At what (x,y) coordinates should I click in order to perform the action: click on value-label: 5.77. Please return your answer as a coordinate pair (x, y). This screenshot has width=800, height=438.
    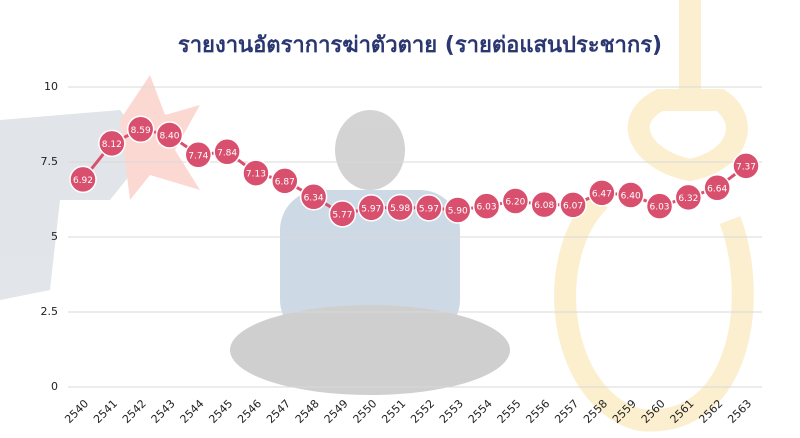
    Looking at the image, I should click on (342, 215).